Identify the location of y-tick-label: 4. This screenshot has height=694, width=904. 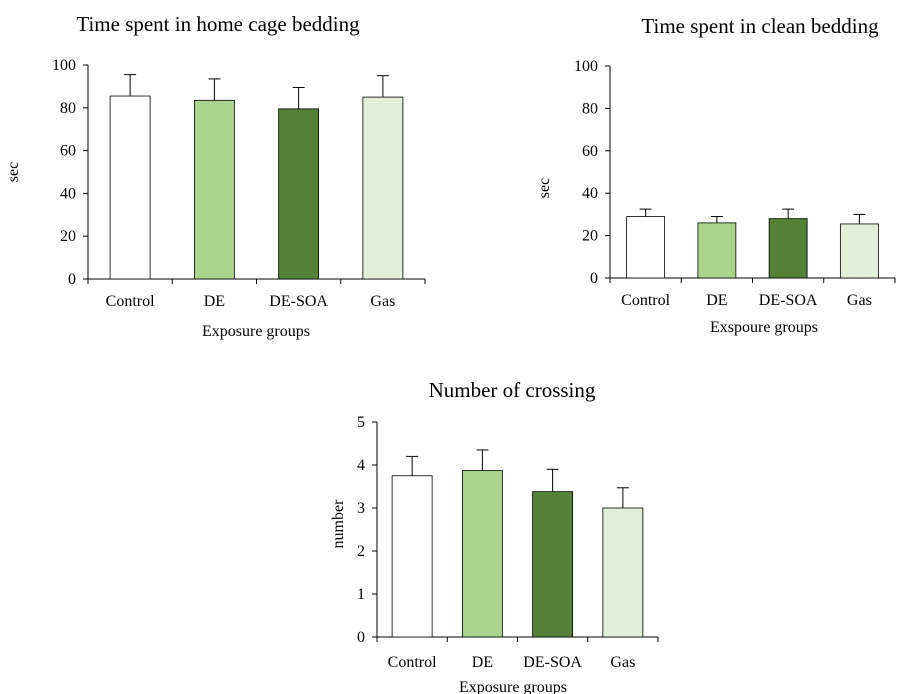
(361, 465).